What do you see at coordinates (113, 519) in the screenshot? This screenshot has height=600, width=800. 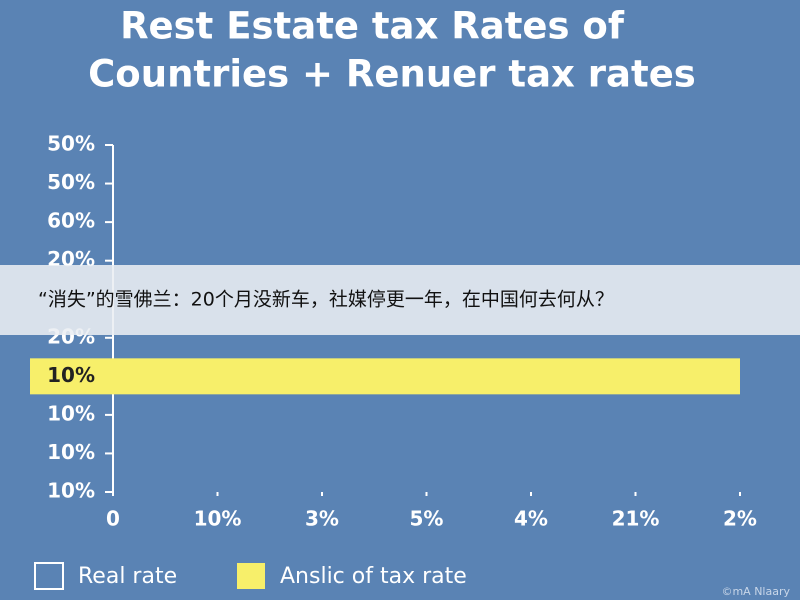 I see `x-tick-label: 0` at bounding box center [113, 519].